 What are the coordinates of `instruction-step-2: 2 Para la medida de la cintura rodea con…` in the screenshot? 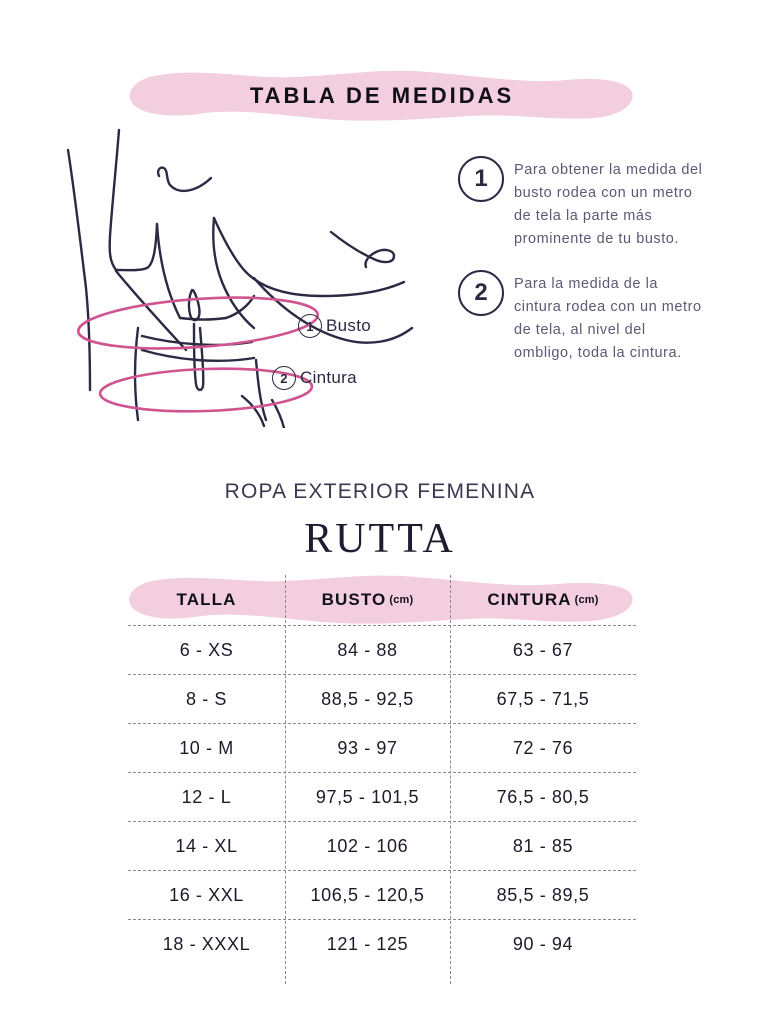 It's located at (583, 317).